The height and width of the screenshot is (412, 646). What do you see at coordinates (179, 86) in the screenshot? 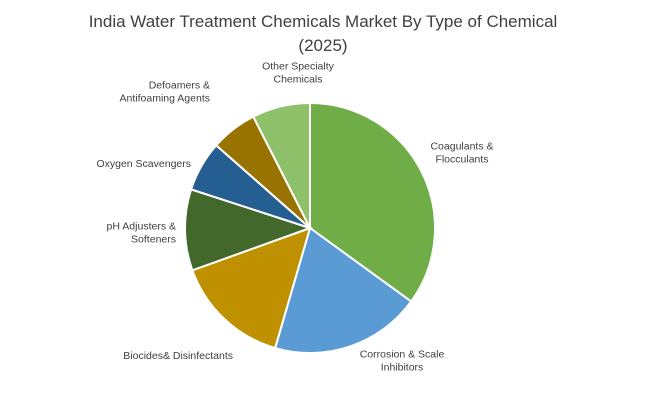
I see `slice-label-line: Defoamers &` at bounding box center [179, 86].